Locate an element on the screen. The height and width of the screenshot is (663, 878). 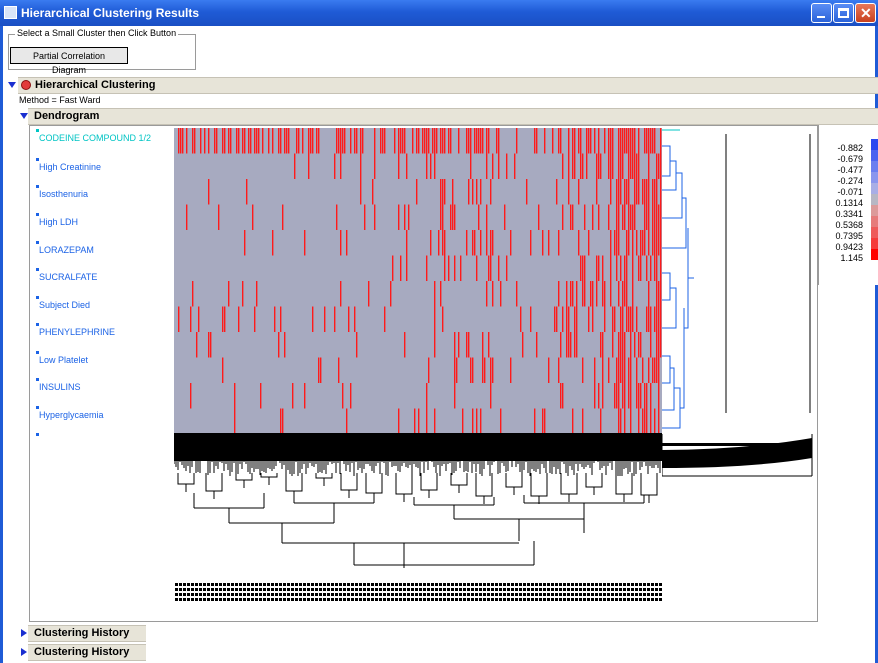
minimize-button is located at coordinates (821, 13).